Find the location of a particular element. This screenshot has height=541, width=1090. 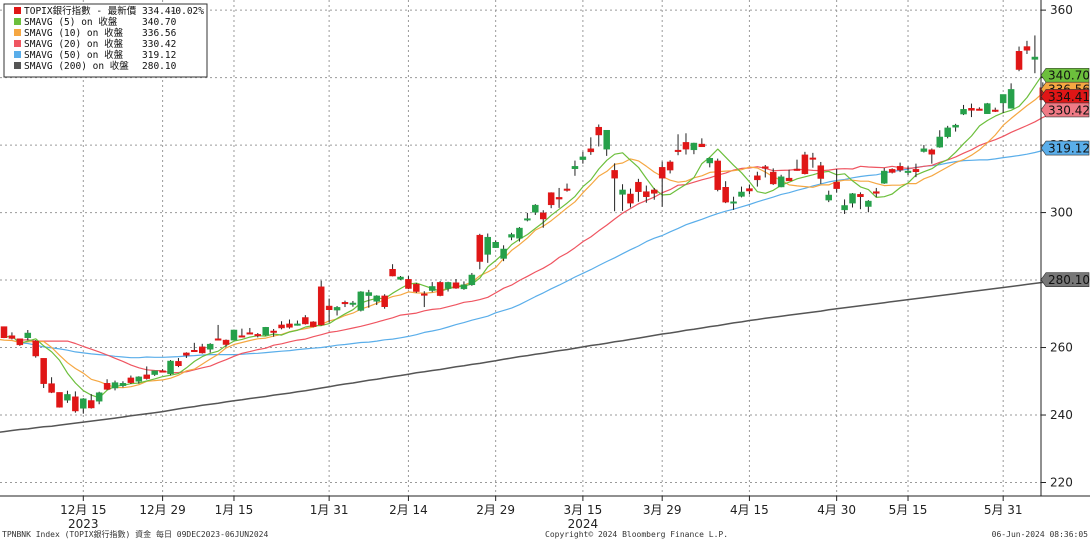

legend-series-change: -0.02% is located at coordinates (187, 11).